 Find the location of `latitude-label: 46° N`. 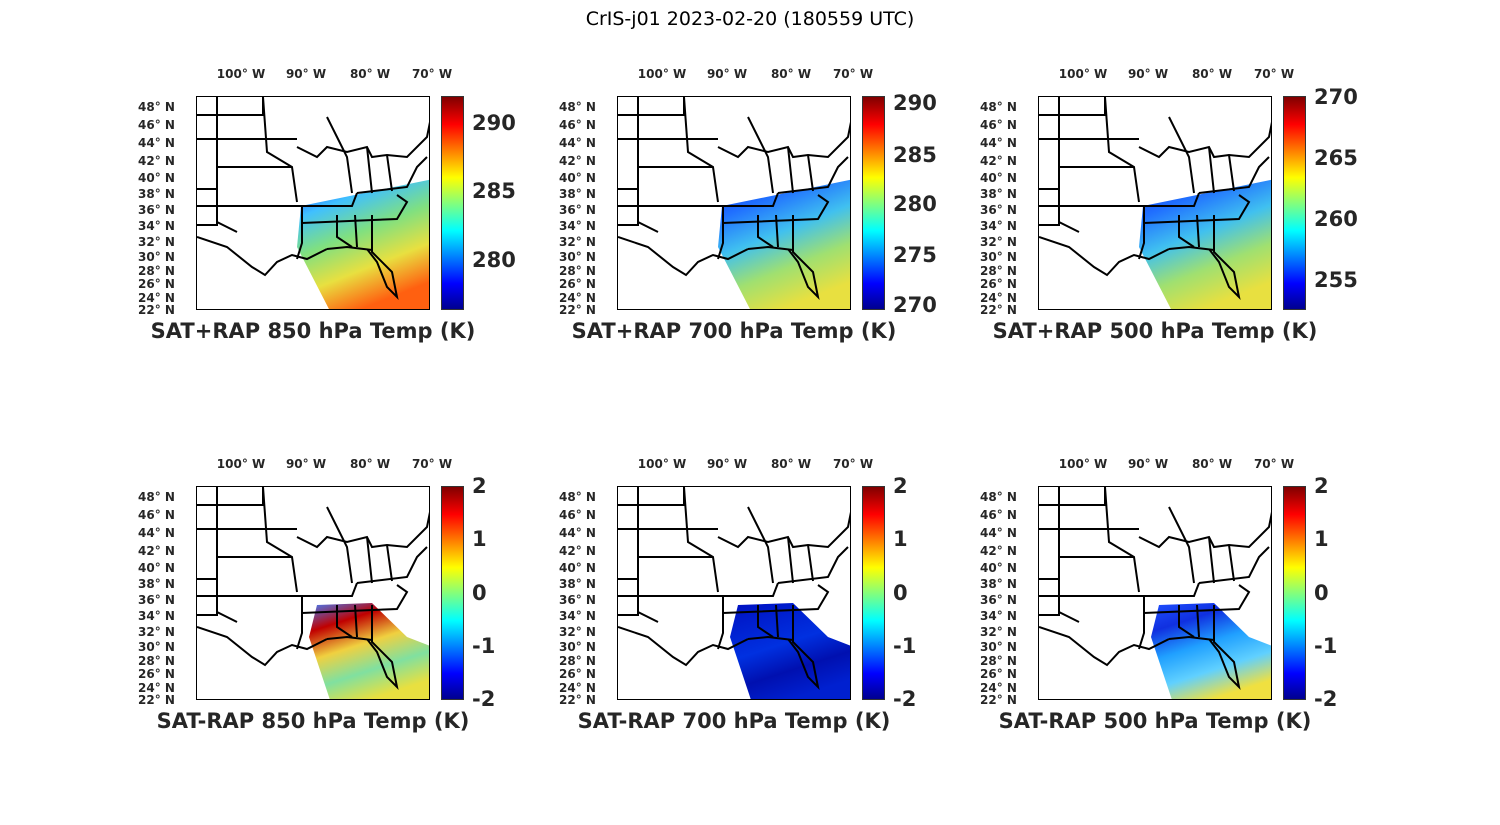

latitude-label: 46° N is located at coordinates (998, 515).